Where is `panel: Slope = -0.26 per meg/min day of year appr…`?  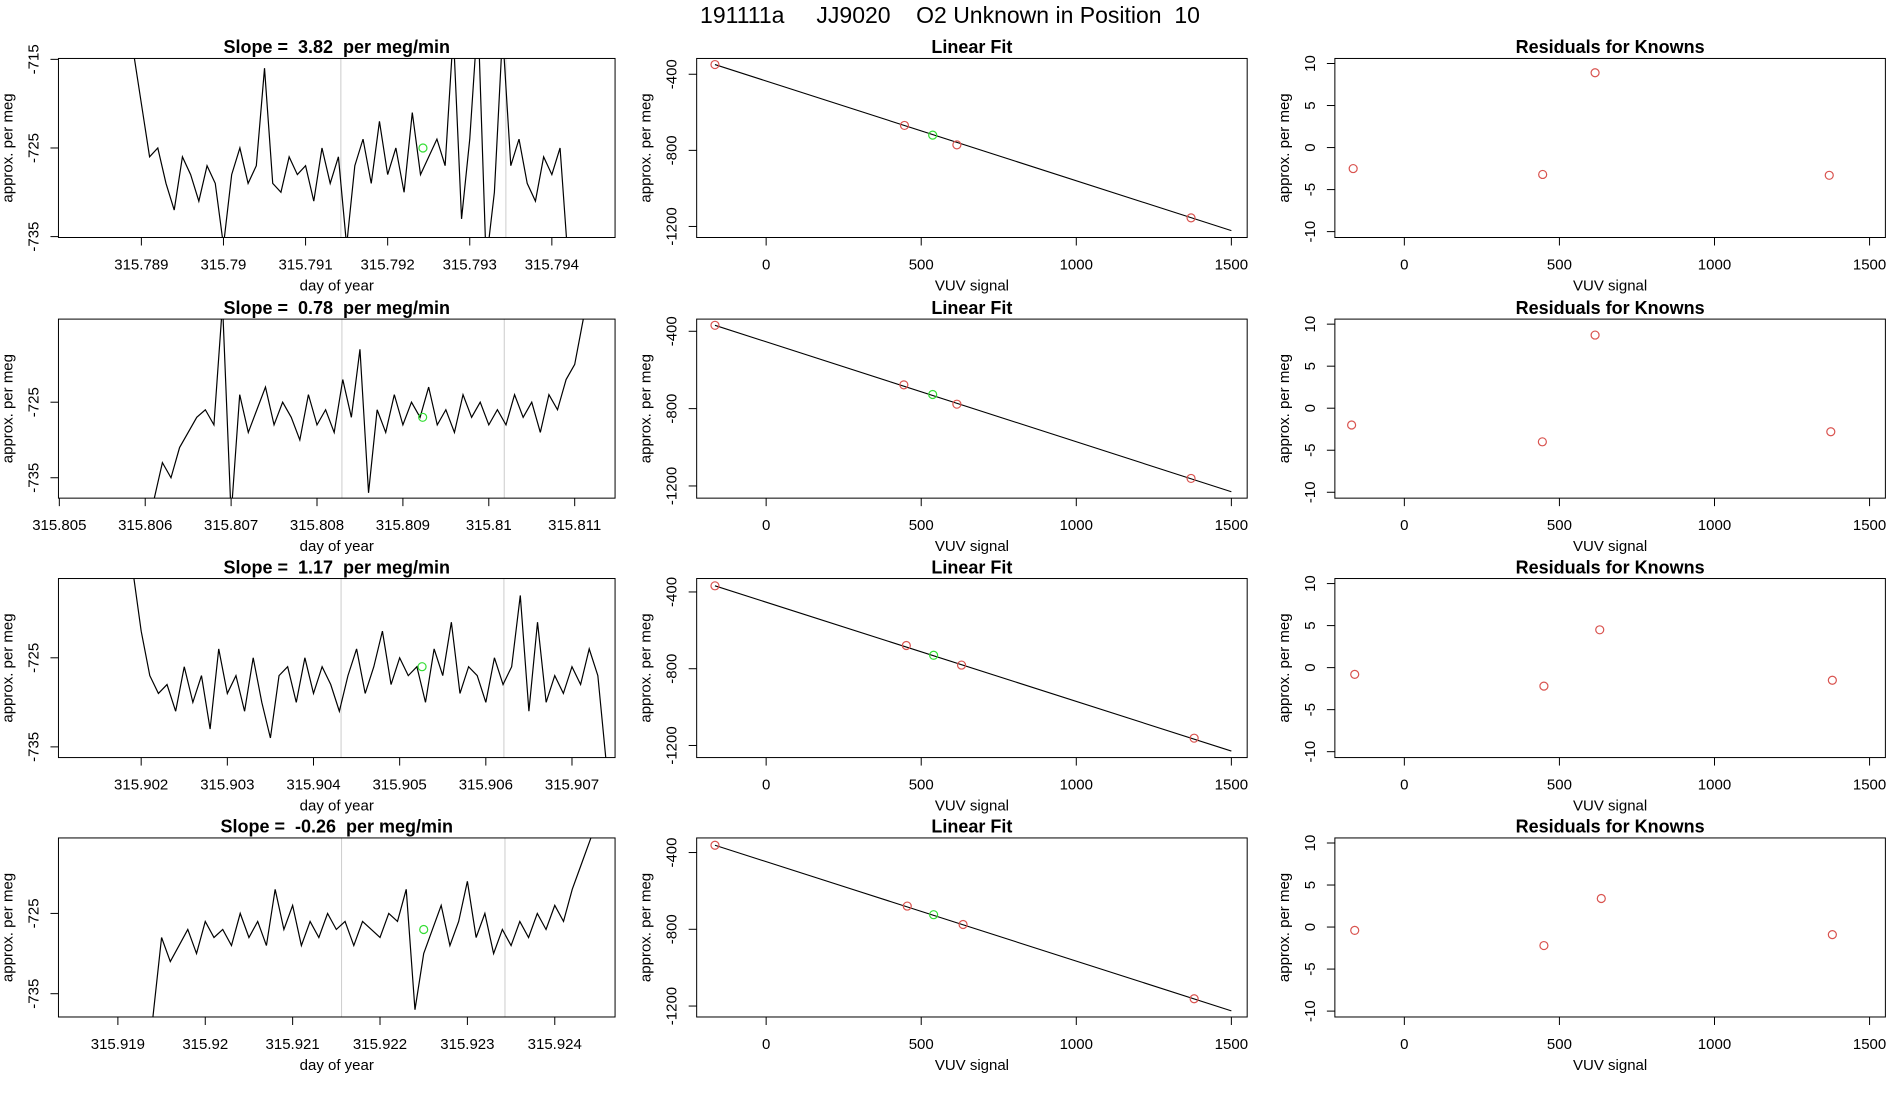
panel: Slope = -0.26 per meg/min day of year appr… is located at coordinates (308, 945).